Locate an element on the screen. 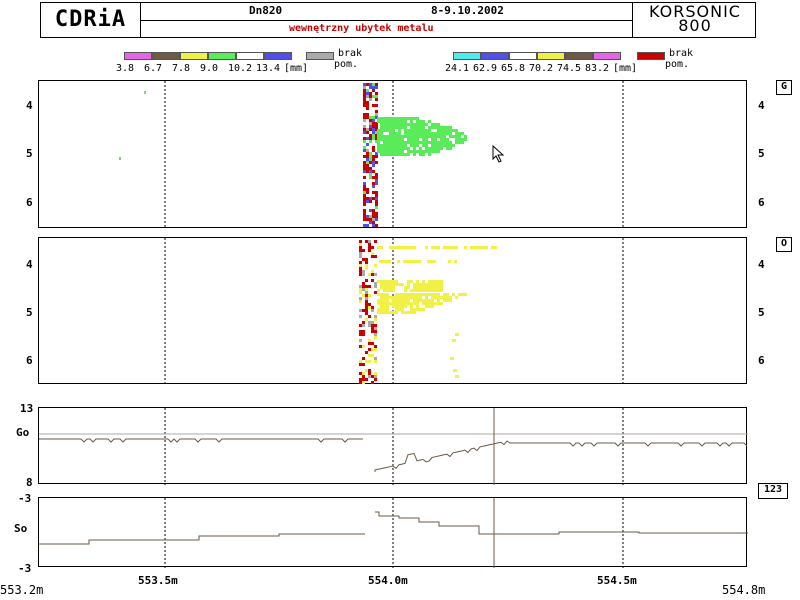 This screenshot has width=800, height=600. legend-right-swatch is located at coordinates (467, 56).